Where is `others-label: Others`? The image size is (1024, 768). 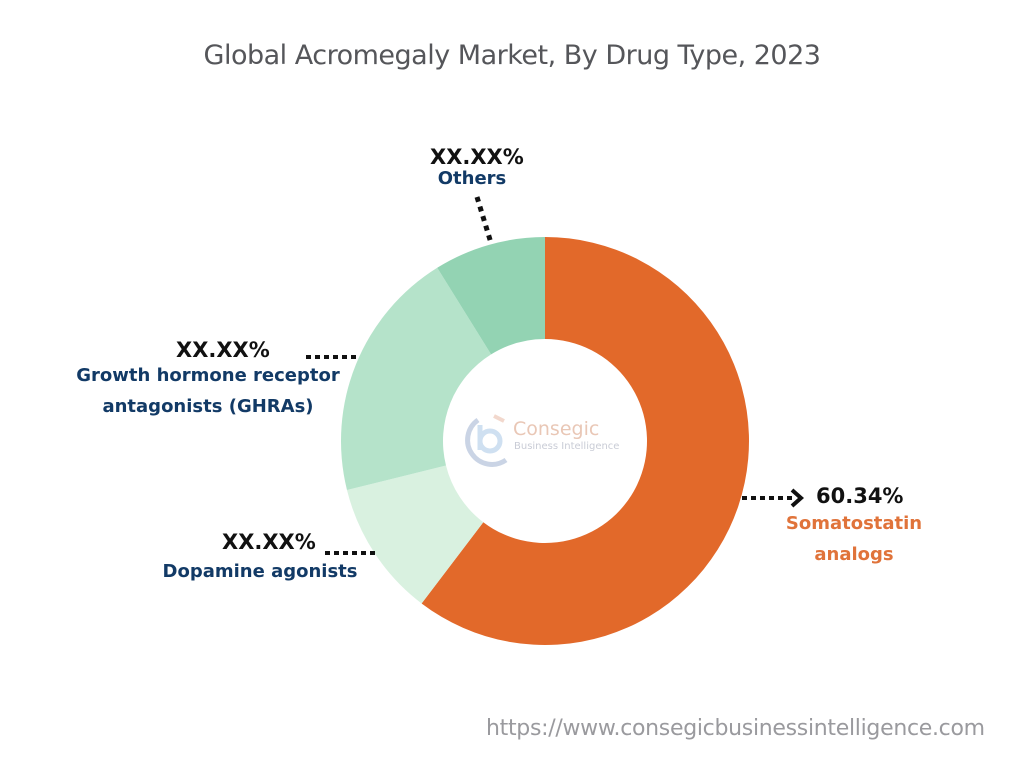 others-label: Others is located at coordinates (472, 178).